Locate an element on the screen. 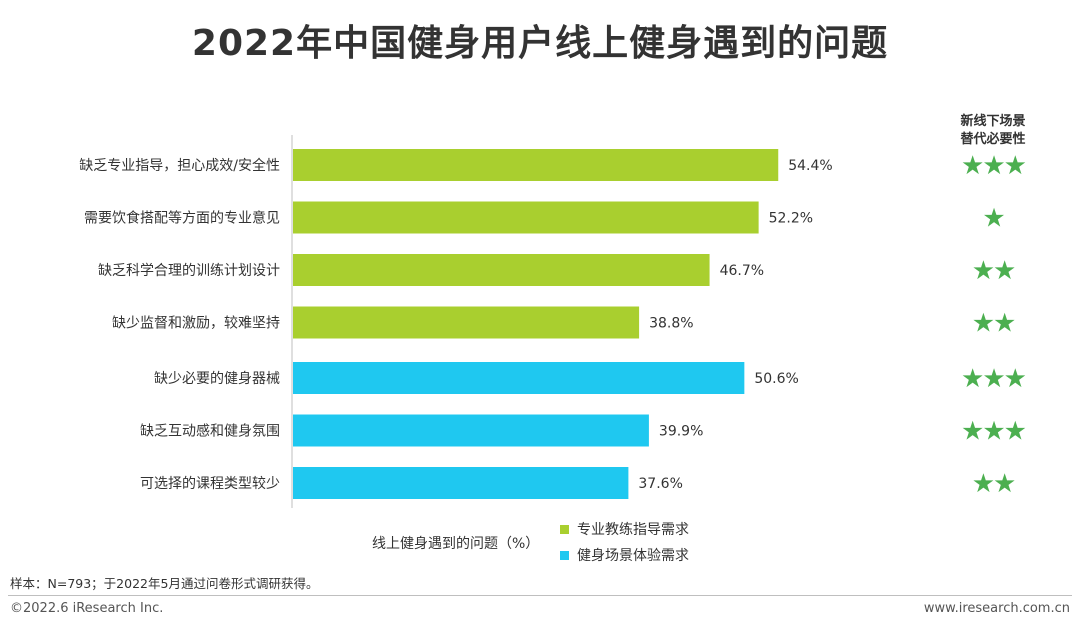  star-rating-0: ★★★ is located at coordinates (993, 166).